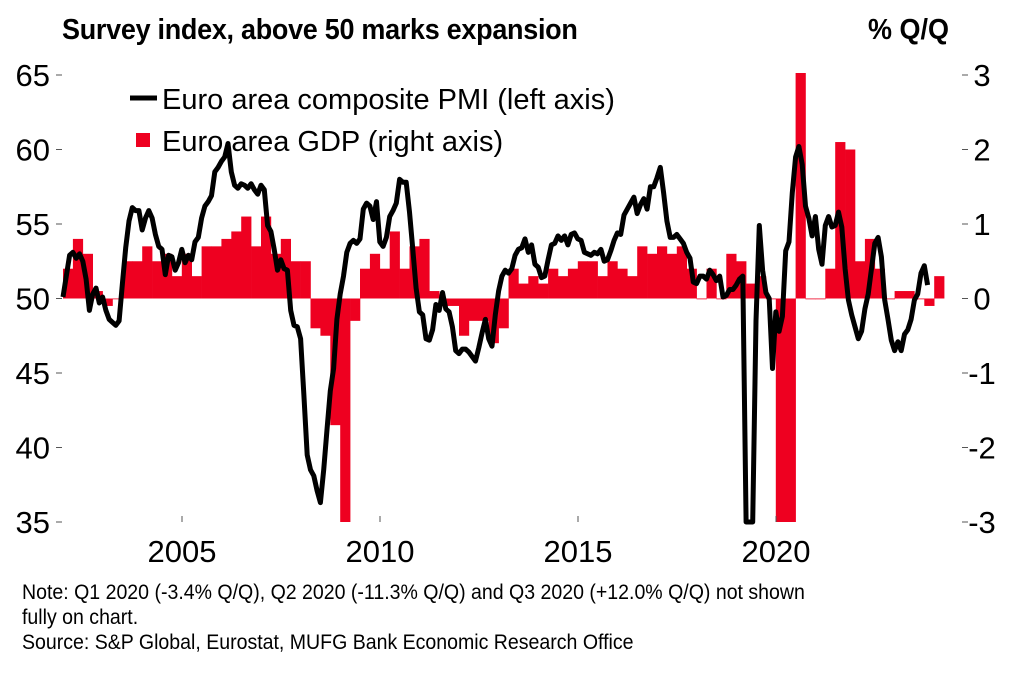 The image size is (1022, 681). What do you see at coordinates (33, 299) in the screenshot?
I see `left-tick-label: 50` at bounding box center [33, 299].